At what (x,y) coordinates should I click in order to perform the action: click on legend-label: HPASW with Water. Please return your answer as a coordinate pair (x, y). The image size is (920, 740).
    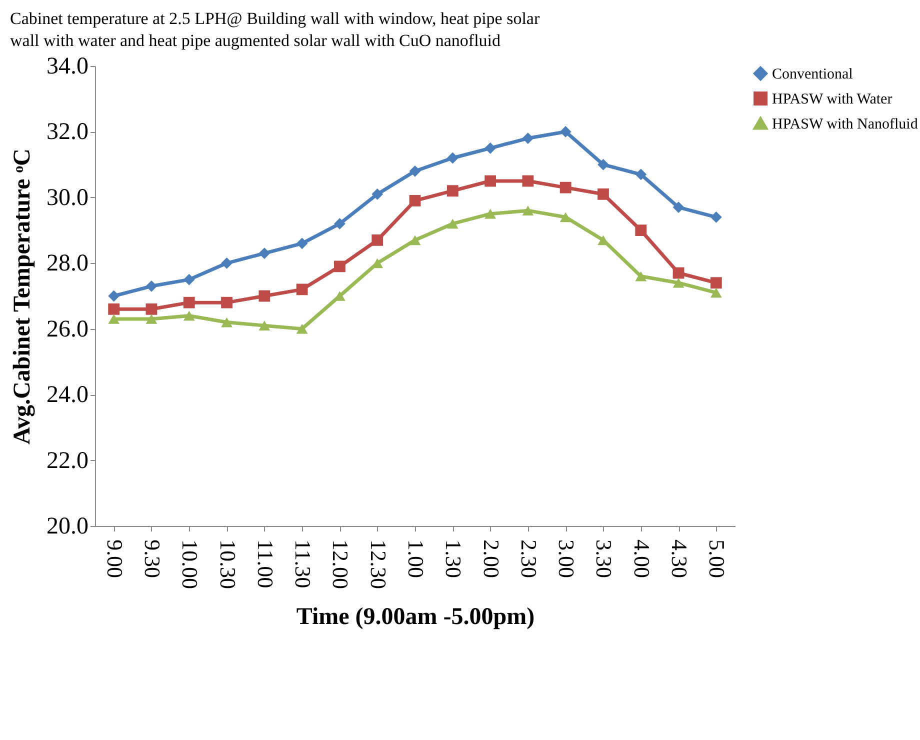
    Looking at the image, I should click on (832, 100).